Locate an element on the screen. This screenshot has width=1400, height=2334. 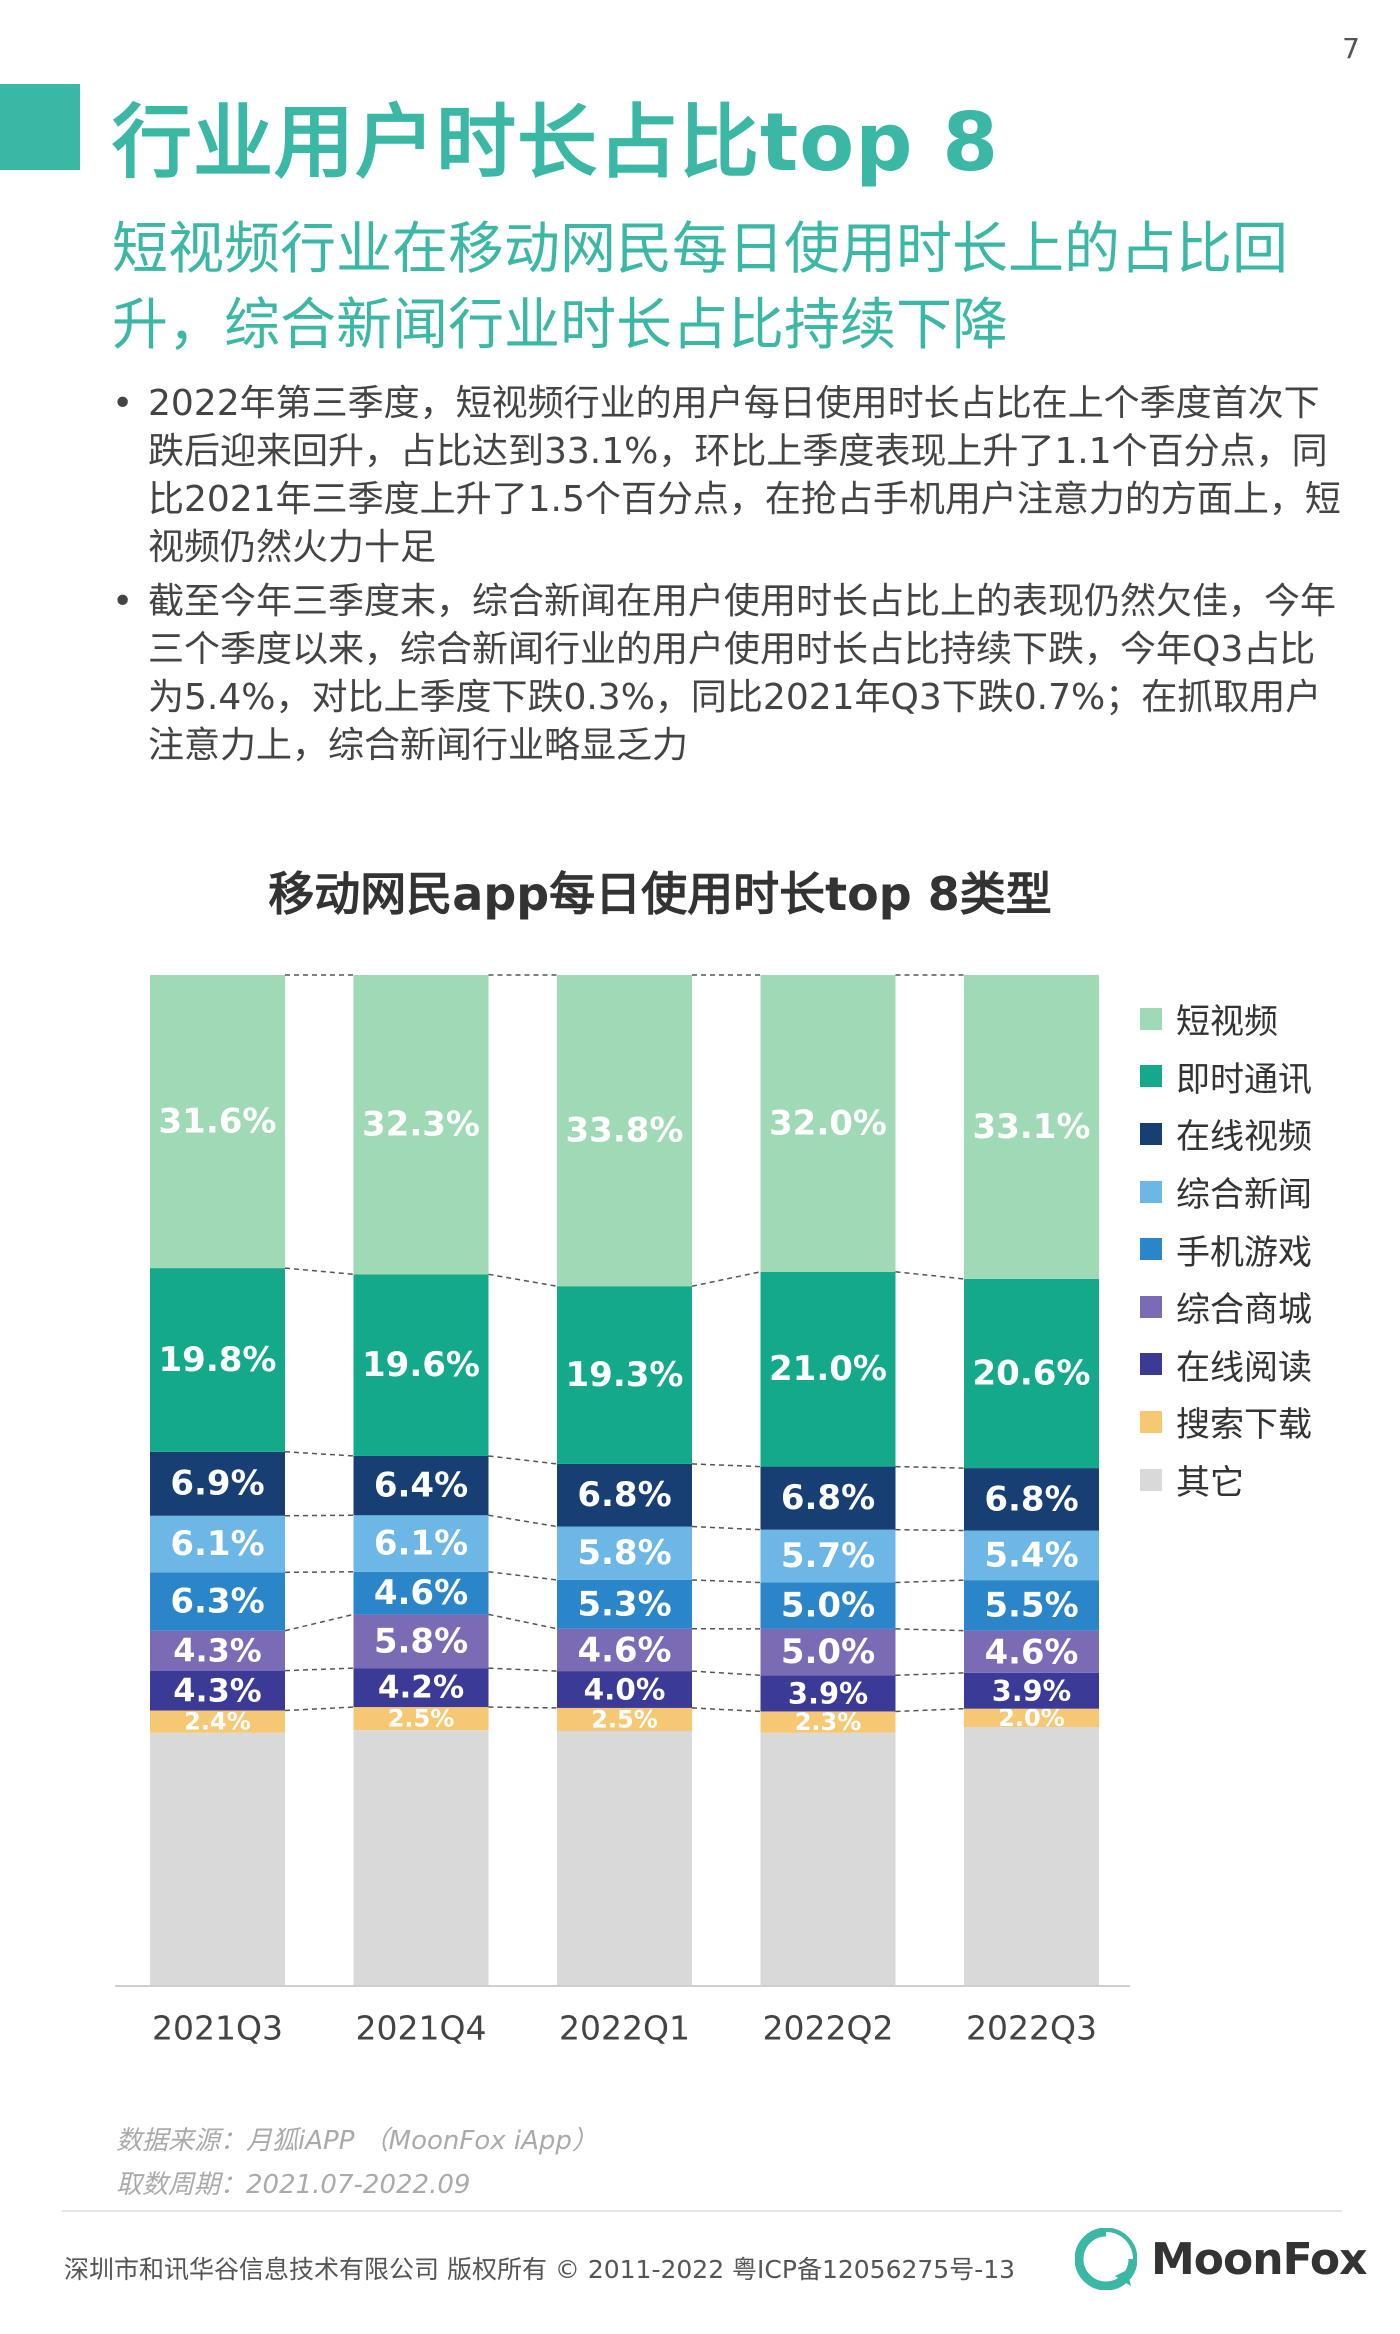
data-label: 5.3% is located at coordinates (624, 1604).